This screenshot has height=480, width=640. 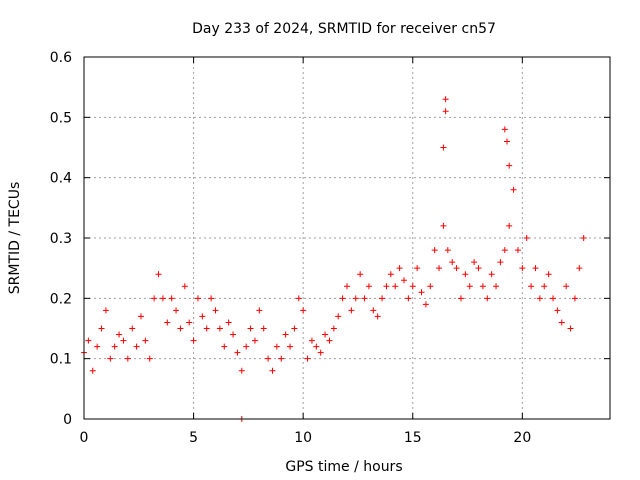 What do you see at coordinates (61, 299) in the screenshot?
I see `y-tick-label: 0.2` at bounding box center [61, 299].